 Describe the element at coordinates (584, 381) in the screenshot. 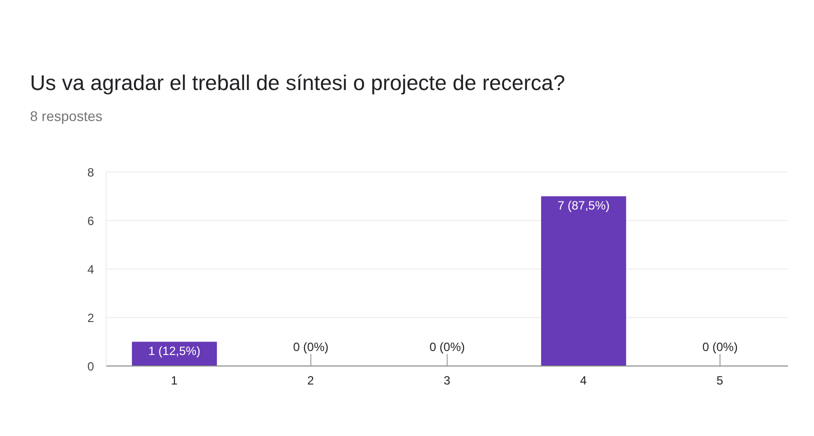

I see `x-tick-label: 4` at that location.